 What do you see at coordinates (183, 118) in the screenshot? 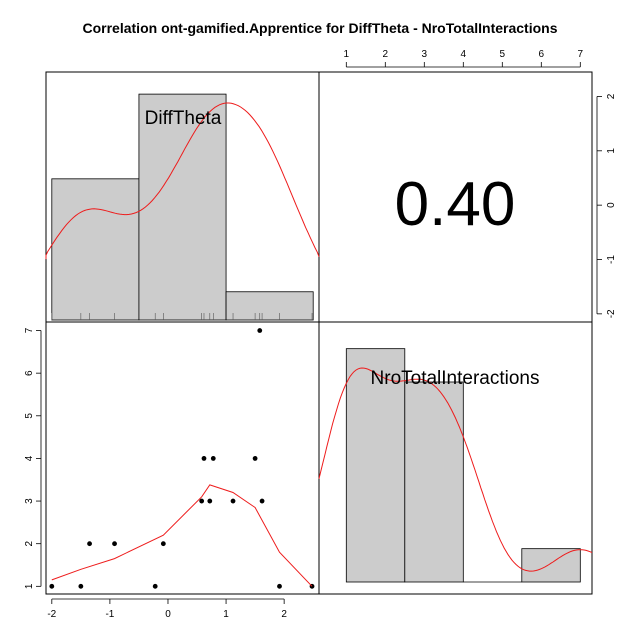
I see `label-difftheta: DiffTheta` at bounding box center [183, 118].